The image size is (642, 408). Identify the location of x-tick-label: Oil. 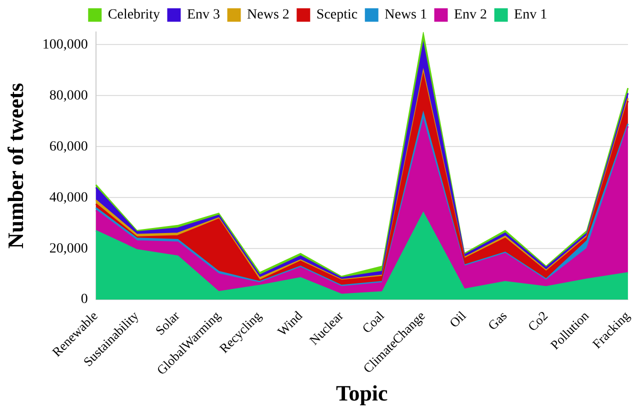
(458, 319).